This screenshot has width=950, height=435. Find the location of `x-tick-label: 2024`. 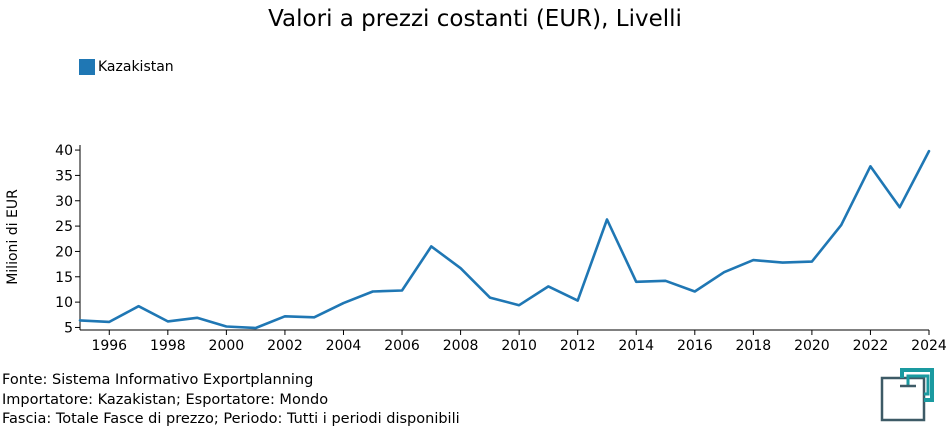

x-tick-label: 2024 is located at coordinates (929, 346).